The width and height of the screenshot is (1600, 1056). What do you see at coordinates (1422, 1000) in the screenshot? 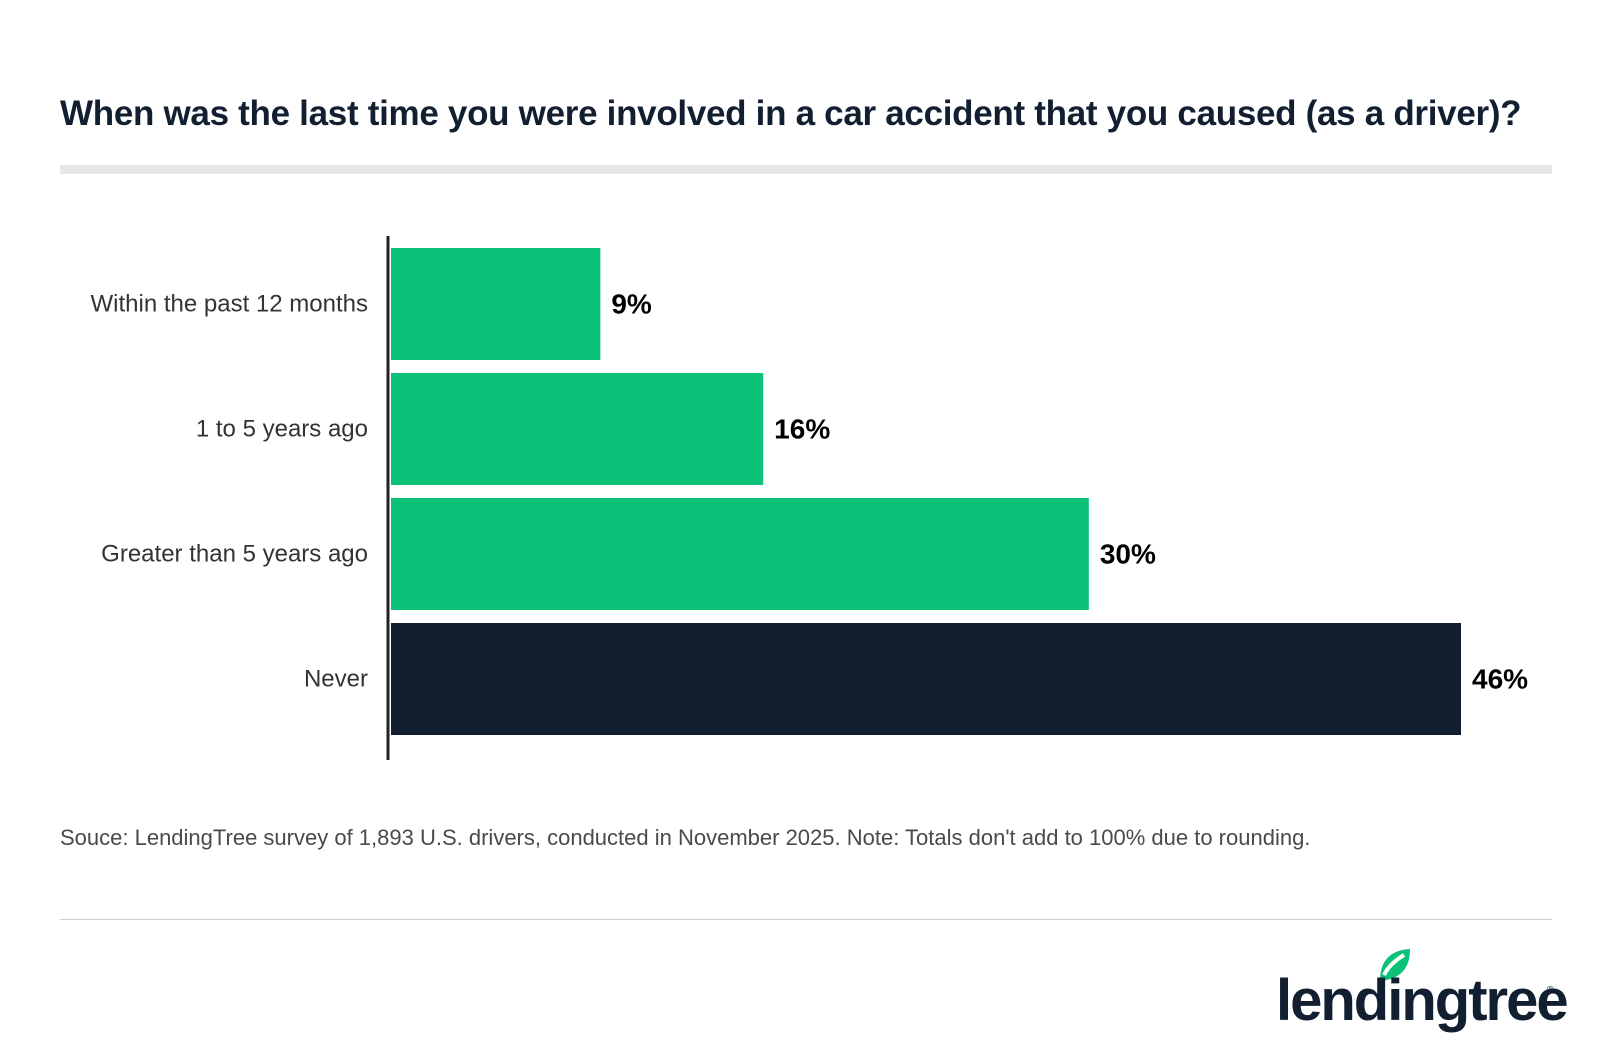
I see `logo-wordmark: lendingtree` at bounding box center [1422, 1000].